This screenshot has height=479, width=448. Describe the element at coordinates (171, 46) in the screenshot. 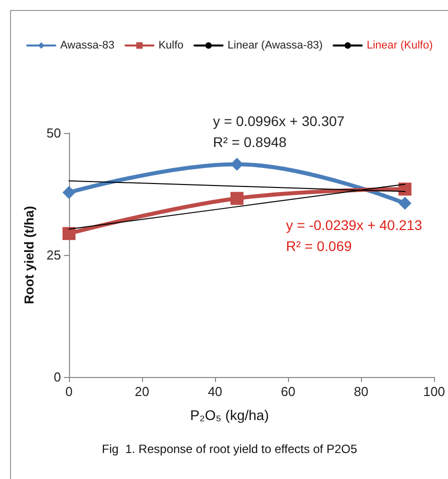

I see `legend-label: Kulfo` at that location.